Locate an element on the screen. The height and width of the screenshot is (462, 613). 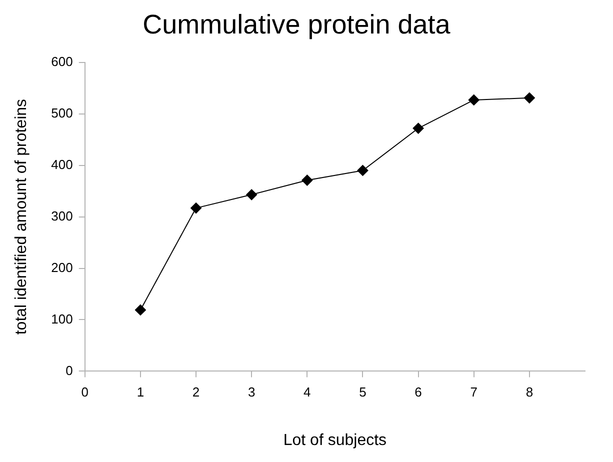
y-axis-title: total identified amount of proteins is located at coordinates (21, 216).